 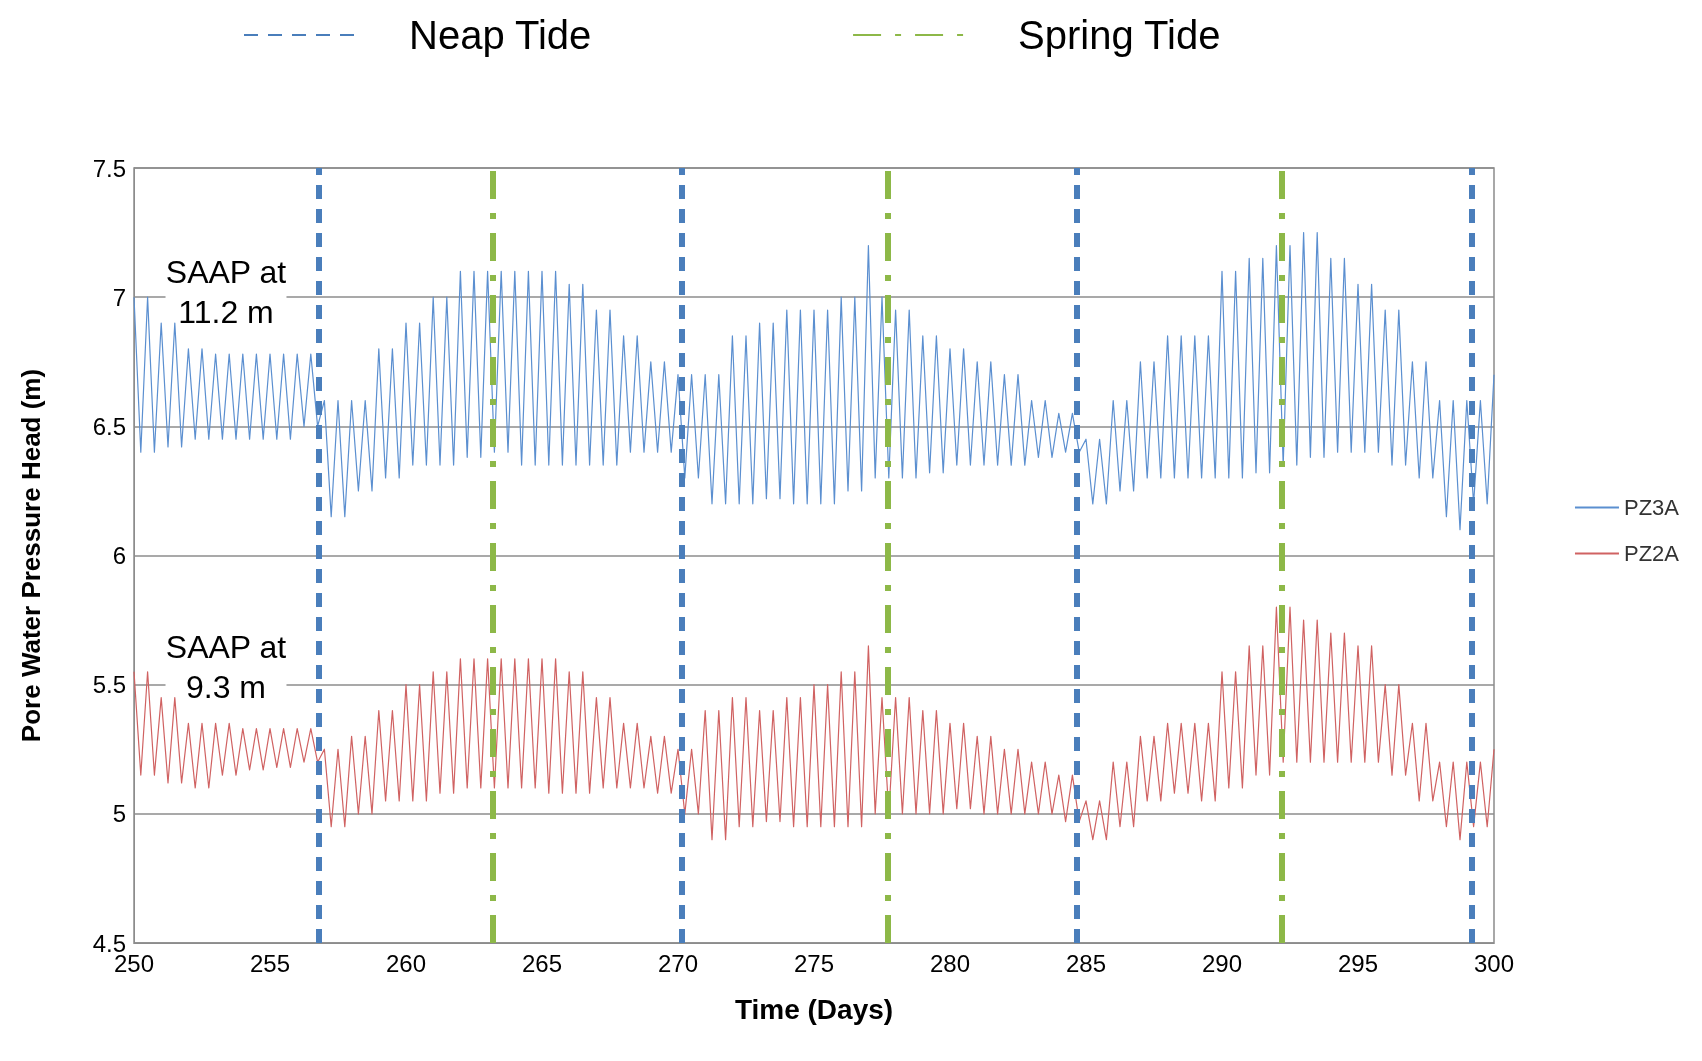 I want to click on x-tick-label: 270, so click(x=678, y=963).